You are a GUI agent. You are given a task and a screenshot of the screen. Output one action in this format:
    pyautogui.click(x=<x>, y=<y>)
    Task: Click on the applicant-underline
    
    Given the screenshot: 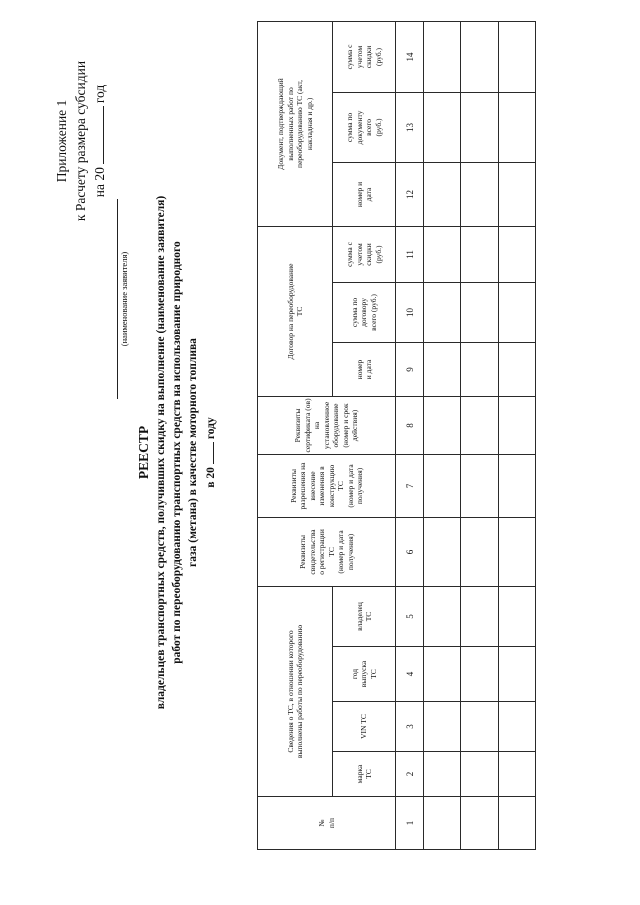 What is the action you would take?
    pyautogui.click(x=110, y=299)
    